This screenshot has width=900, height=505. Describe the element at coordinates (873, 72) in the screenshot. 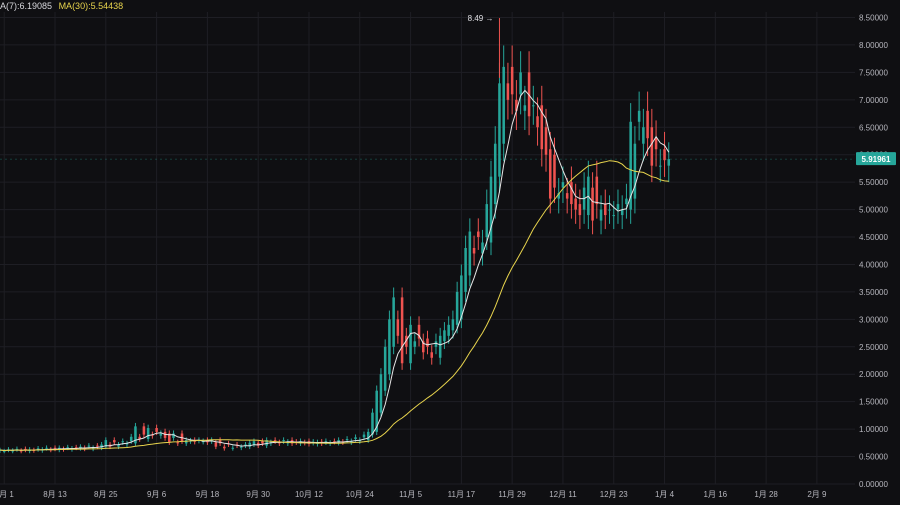

I see `y-tick-label: 7.50000` at that location.